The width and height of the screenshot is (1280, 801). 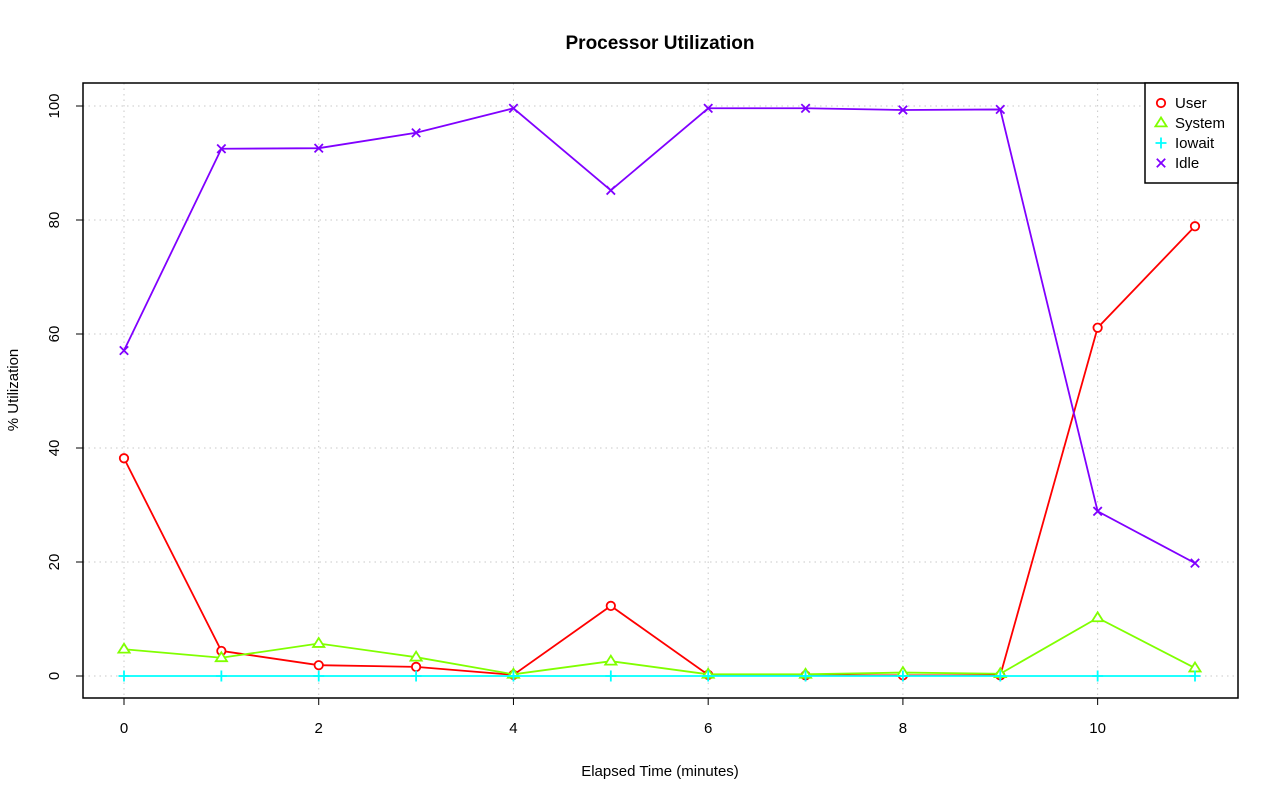 What do you see at coordinates (1191, 103) in the screenshot?
I see `legend-label-user: User` at bounding box center [1191, 103].